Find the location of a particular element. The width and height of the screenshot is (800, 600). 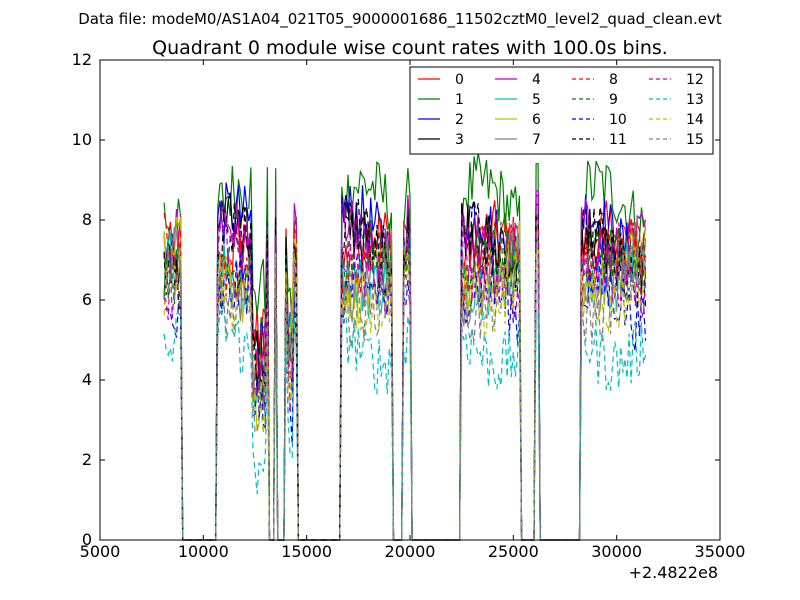

y-tick-label: 8 is located at coordinates (87, 219).